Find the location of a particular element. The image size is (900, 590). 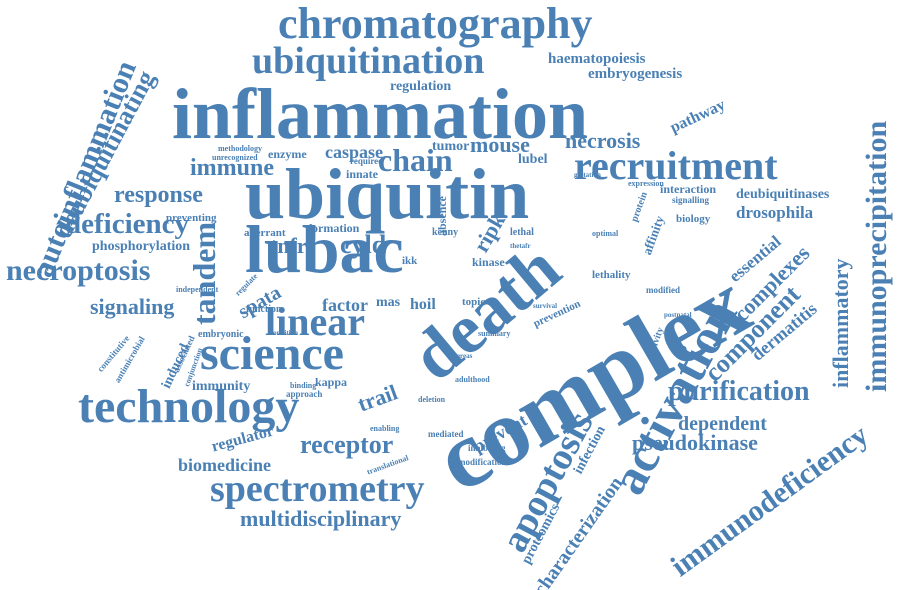

word: necrosis is located at coordinates (603, 140).